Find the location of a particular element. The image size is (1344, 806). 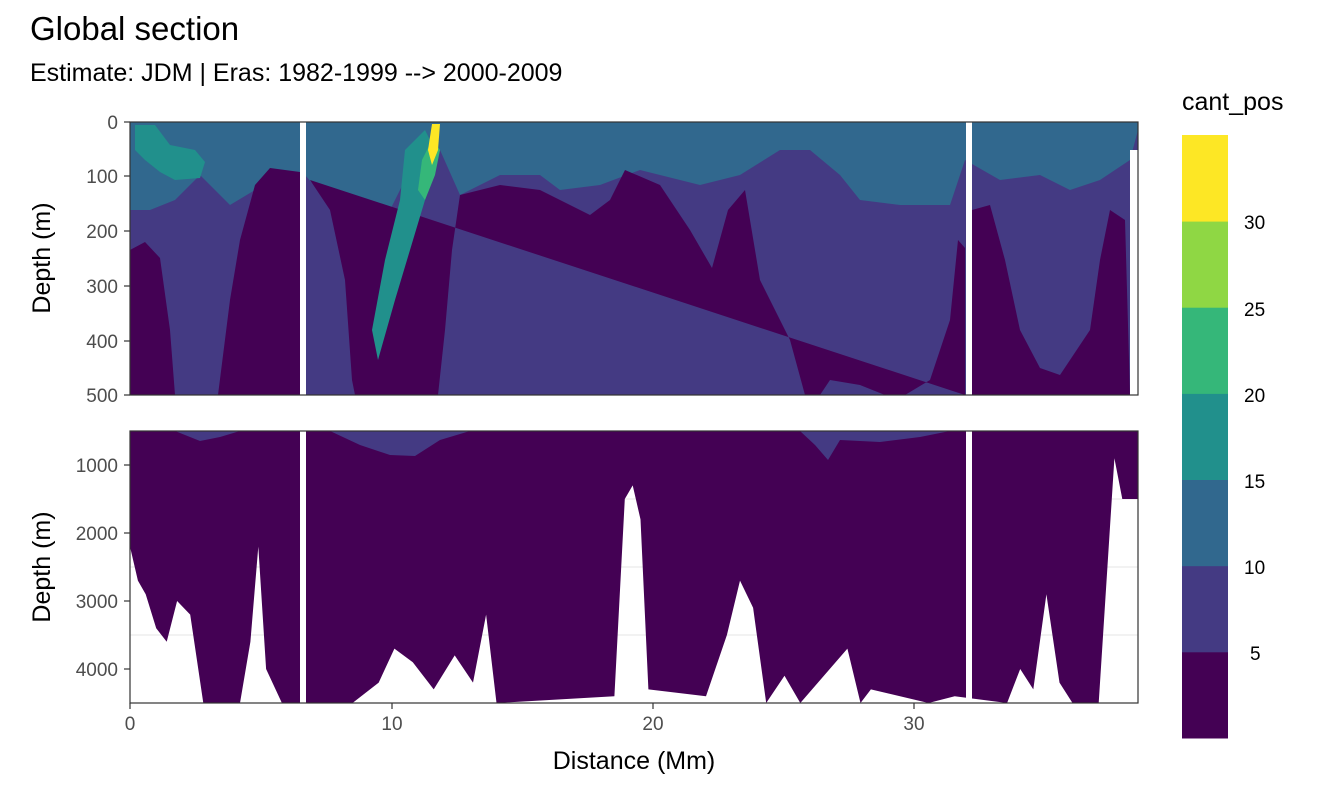

legend-break-label: 30 is located at coordinates (1254, 223).